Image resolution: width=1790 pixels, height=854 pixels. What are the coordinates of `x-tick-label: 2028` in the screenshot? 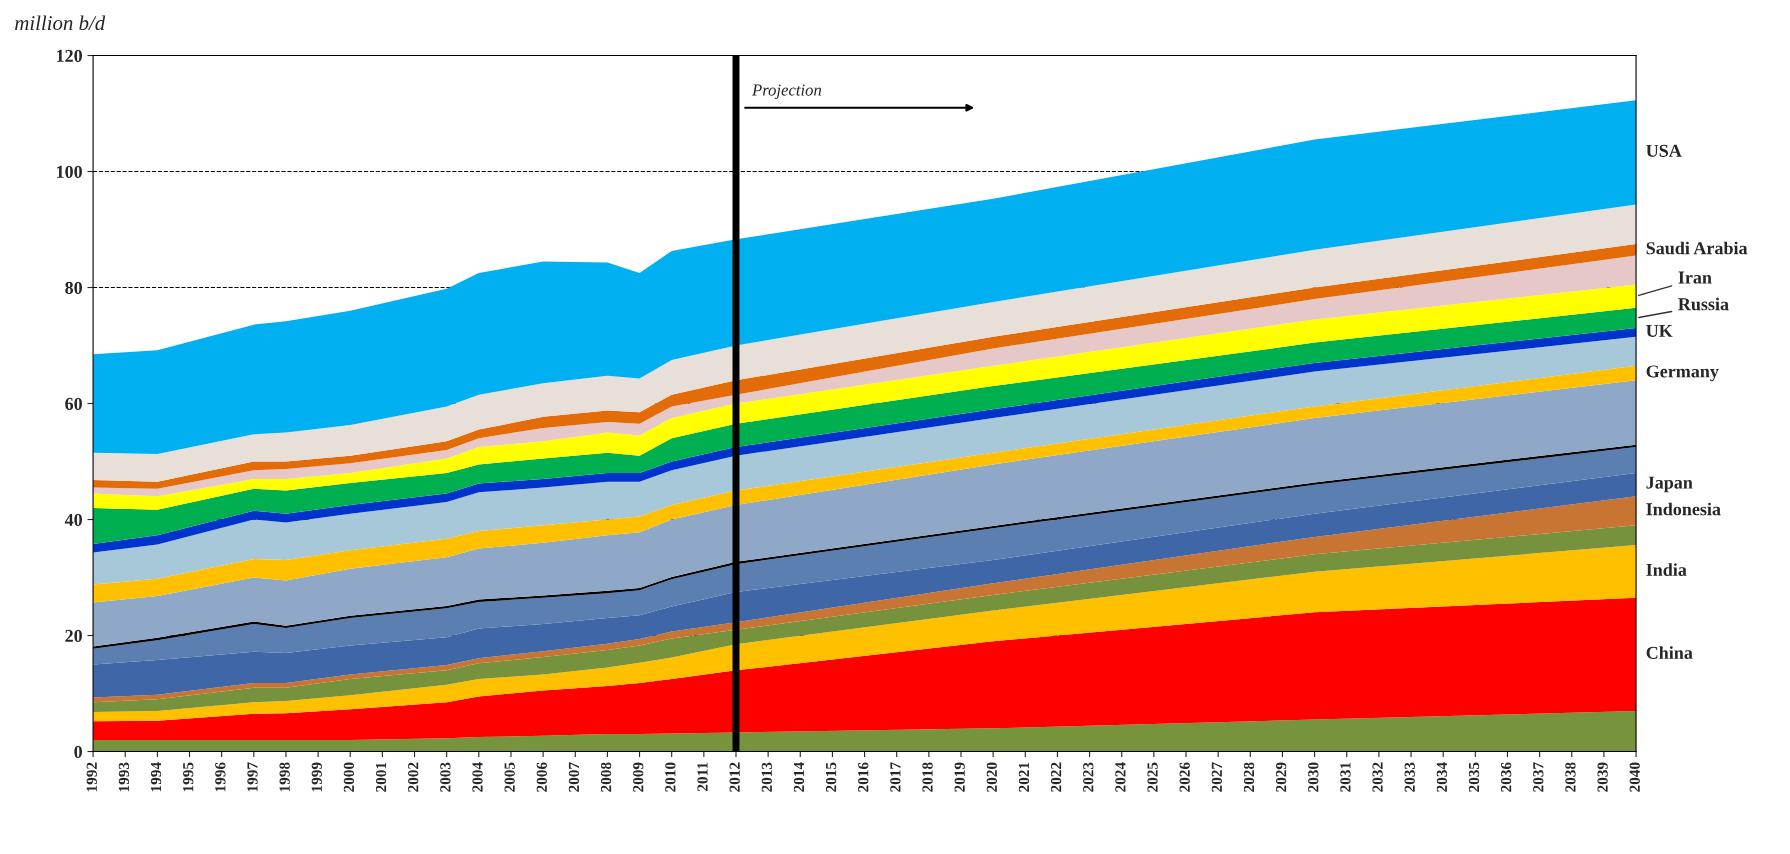 It's located at (1249, 777).